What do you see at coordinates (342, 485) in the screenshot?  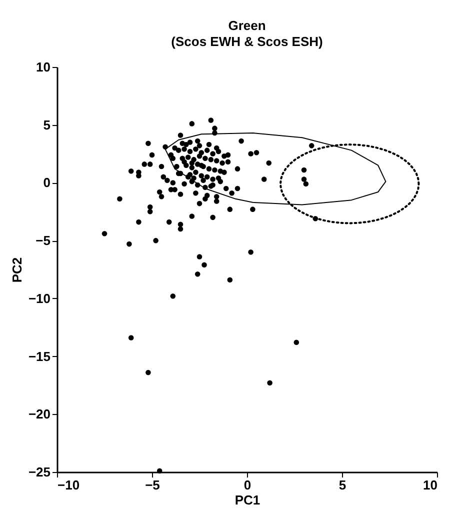 I see `x-tick-label: 5` at bounding box center [342, 485].